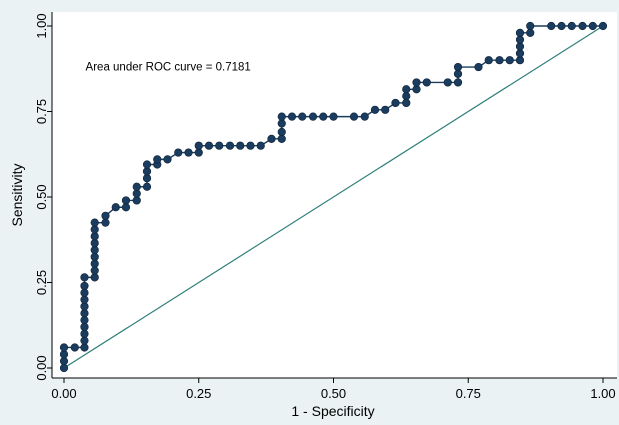 Image resolution: width=619 pixels, height=425 pixels. Describe the element at coordinates (333, 393) in the screenshot. I see `x-tick-label: 0.50` at that location.